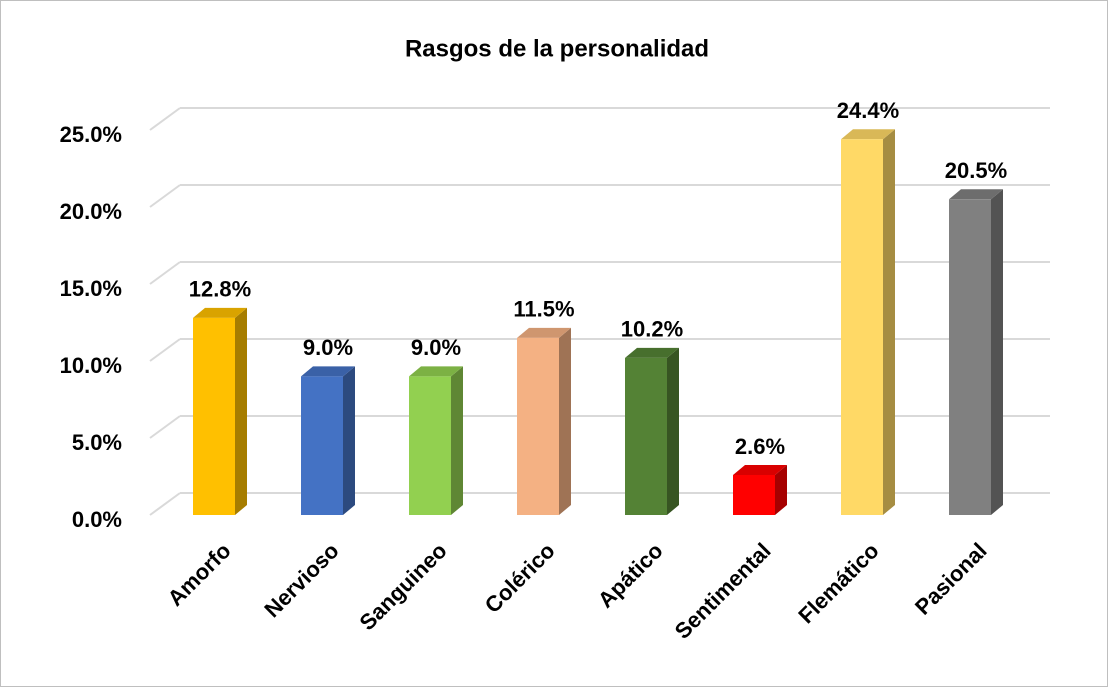  What do you see at coordinates (220, 289) in the screenshot?
I see `data-label: 12.8%` at bounding box center [220, 289].